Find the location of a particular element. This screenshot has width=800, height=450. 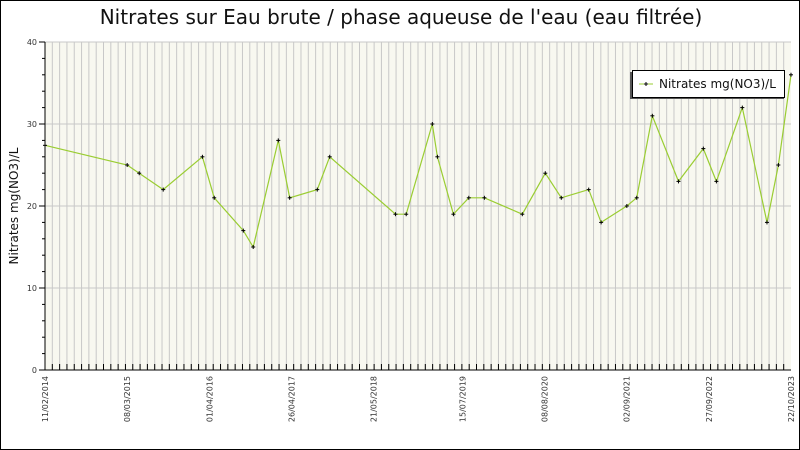

x-tick-label: 22/10/2023 is located at coordinates (791, 399).